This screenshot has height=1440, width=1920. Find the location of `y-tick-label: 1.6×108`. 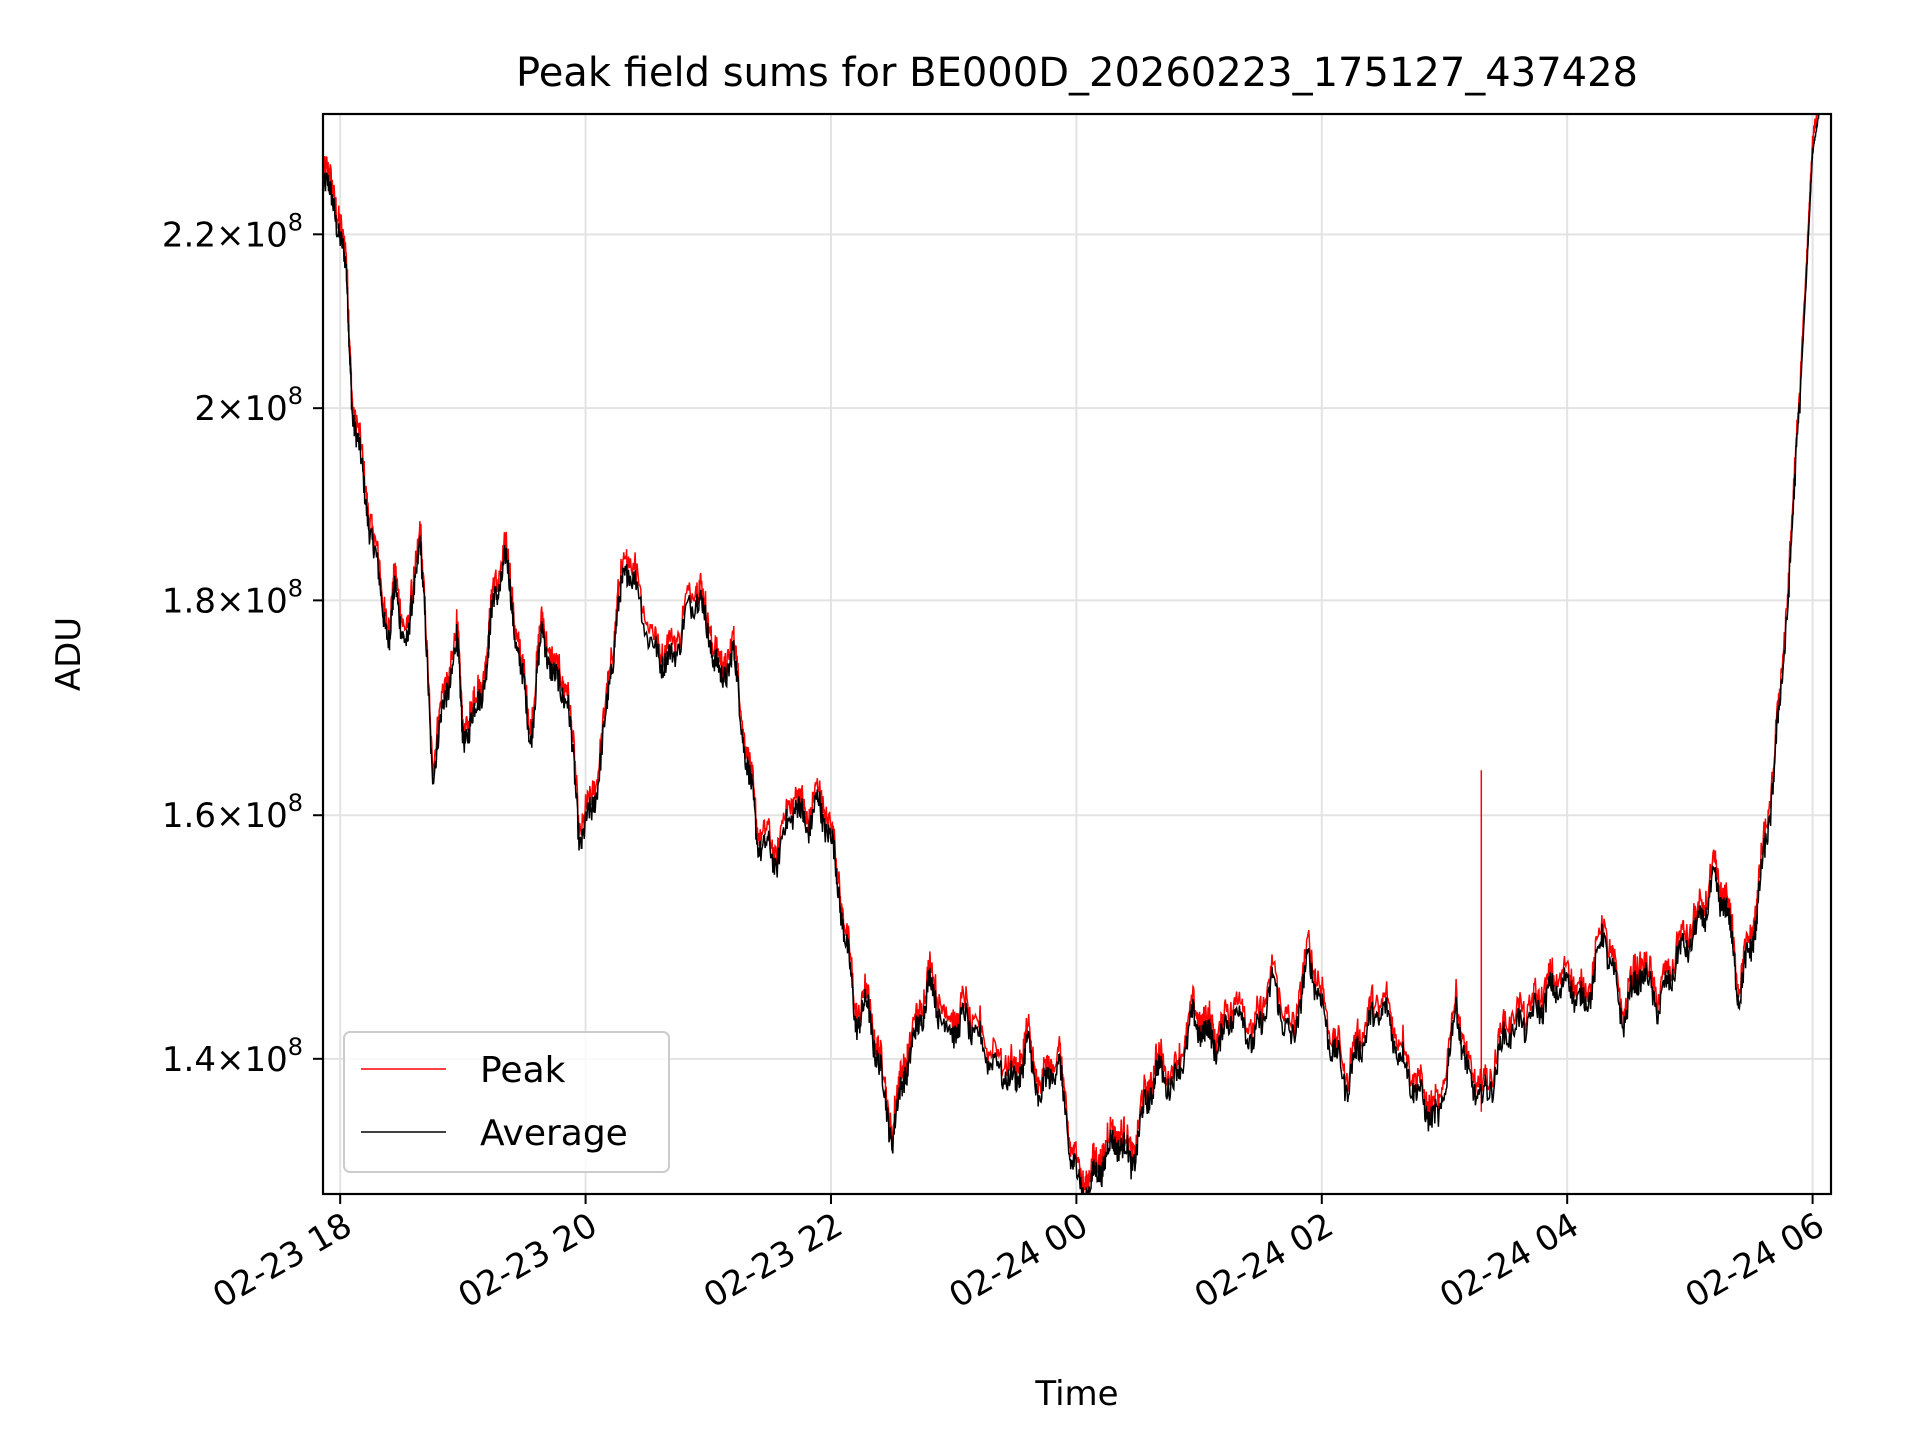

y-tick-label: 1.6×108 is located at coordinates (232, 812).